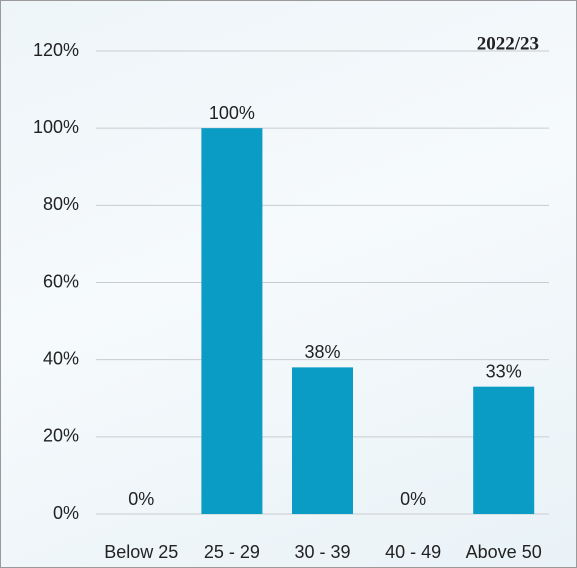 This screenshot has width=577, height=568. Describe the element at coordinates (56, 127) in the screenshot. I see `y-tick-label: 100%` at that location.